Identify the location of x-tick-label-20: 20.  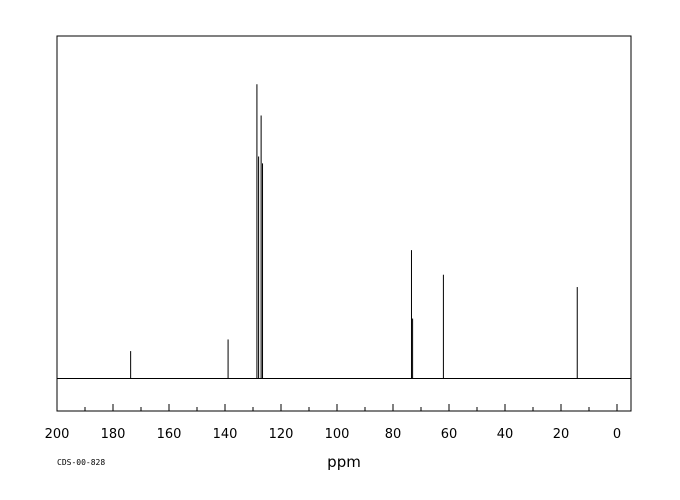
(561, 434).